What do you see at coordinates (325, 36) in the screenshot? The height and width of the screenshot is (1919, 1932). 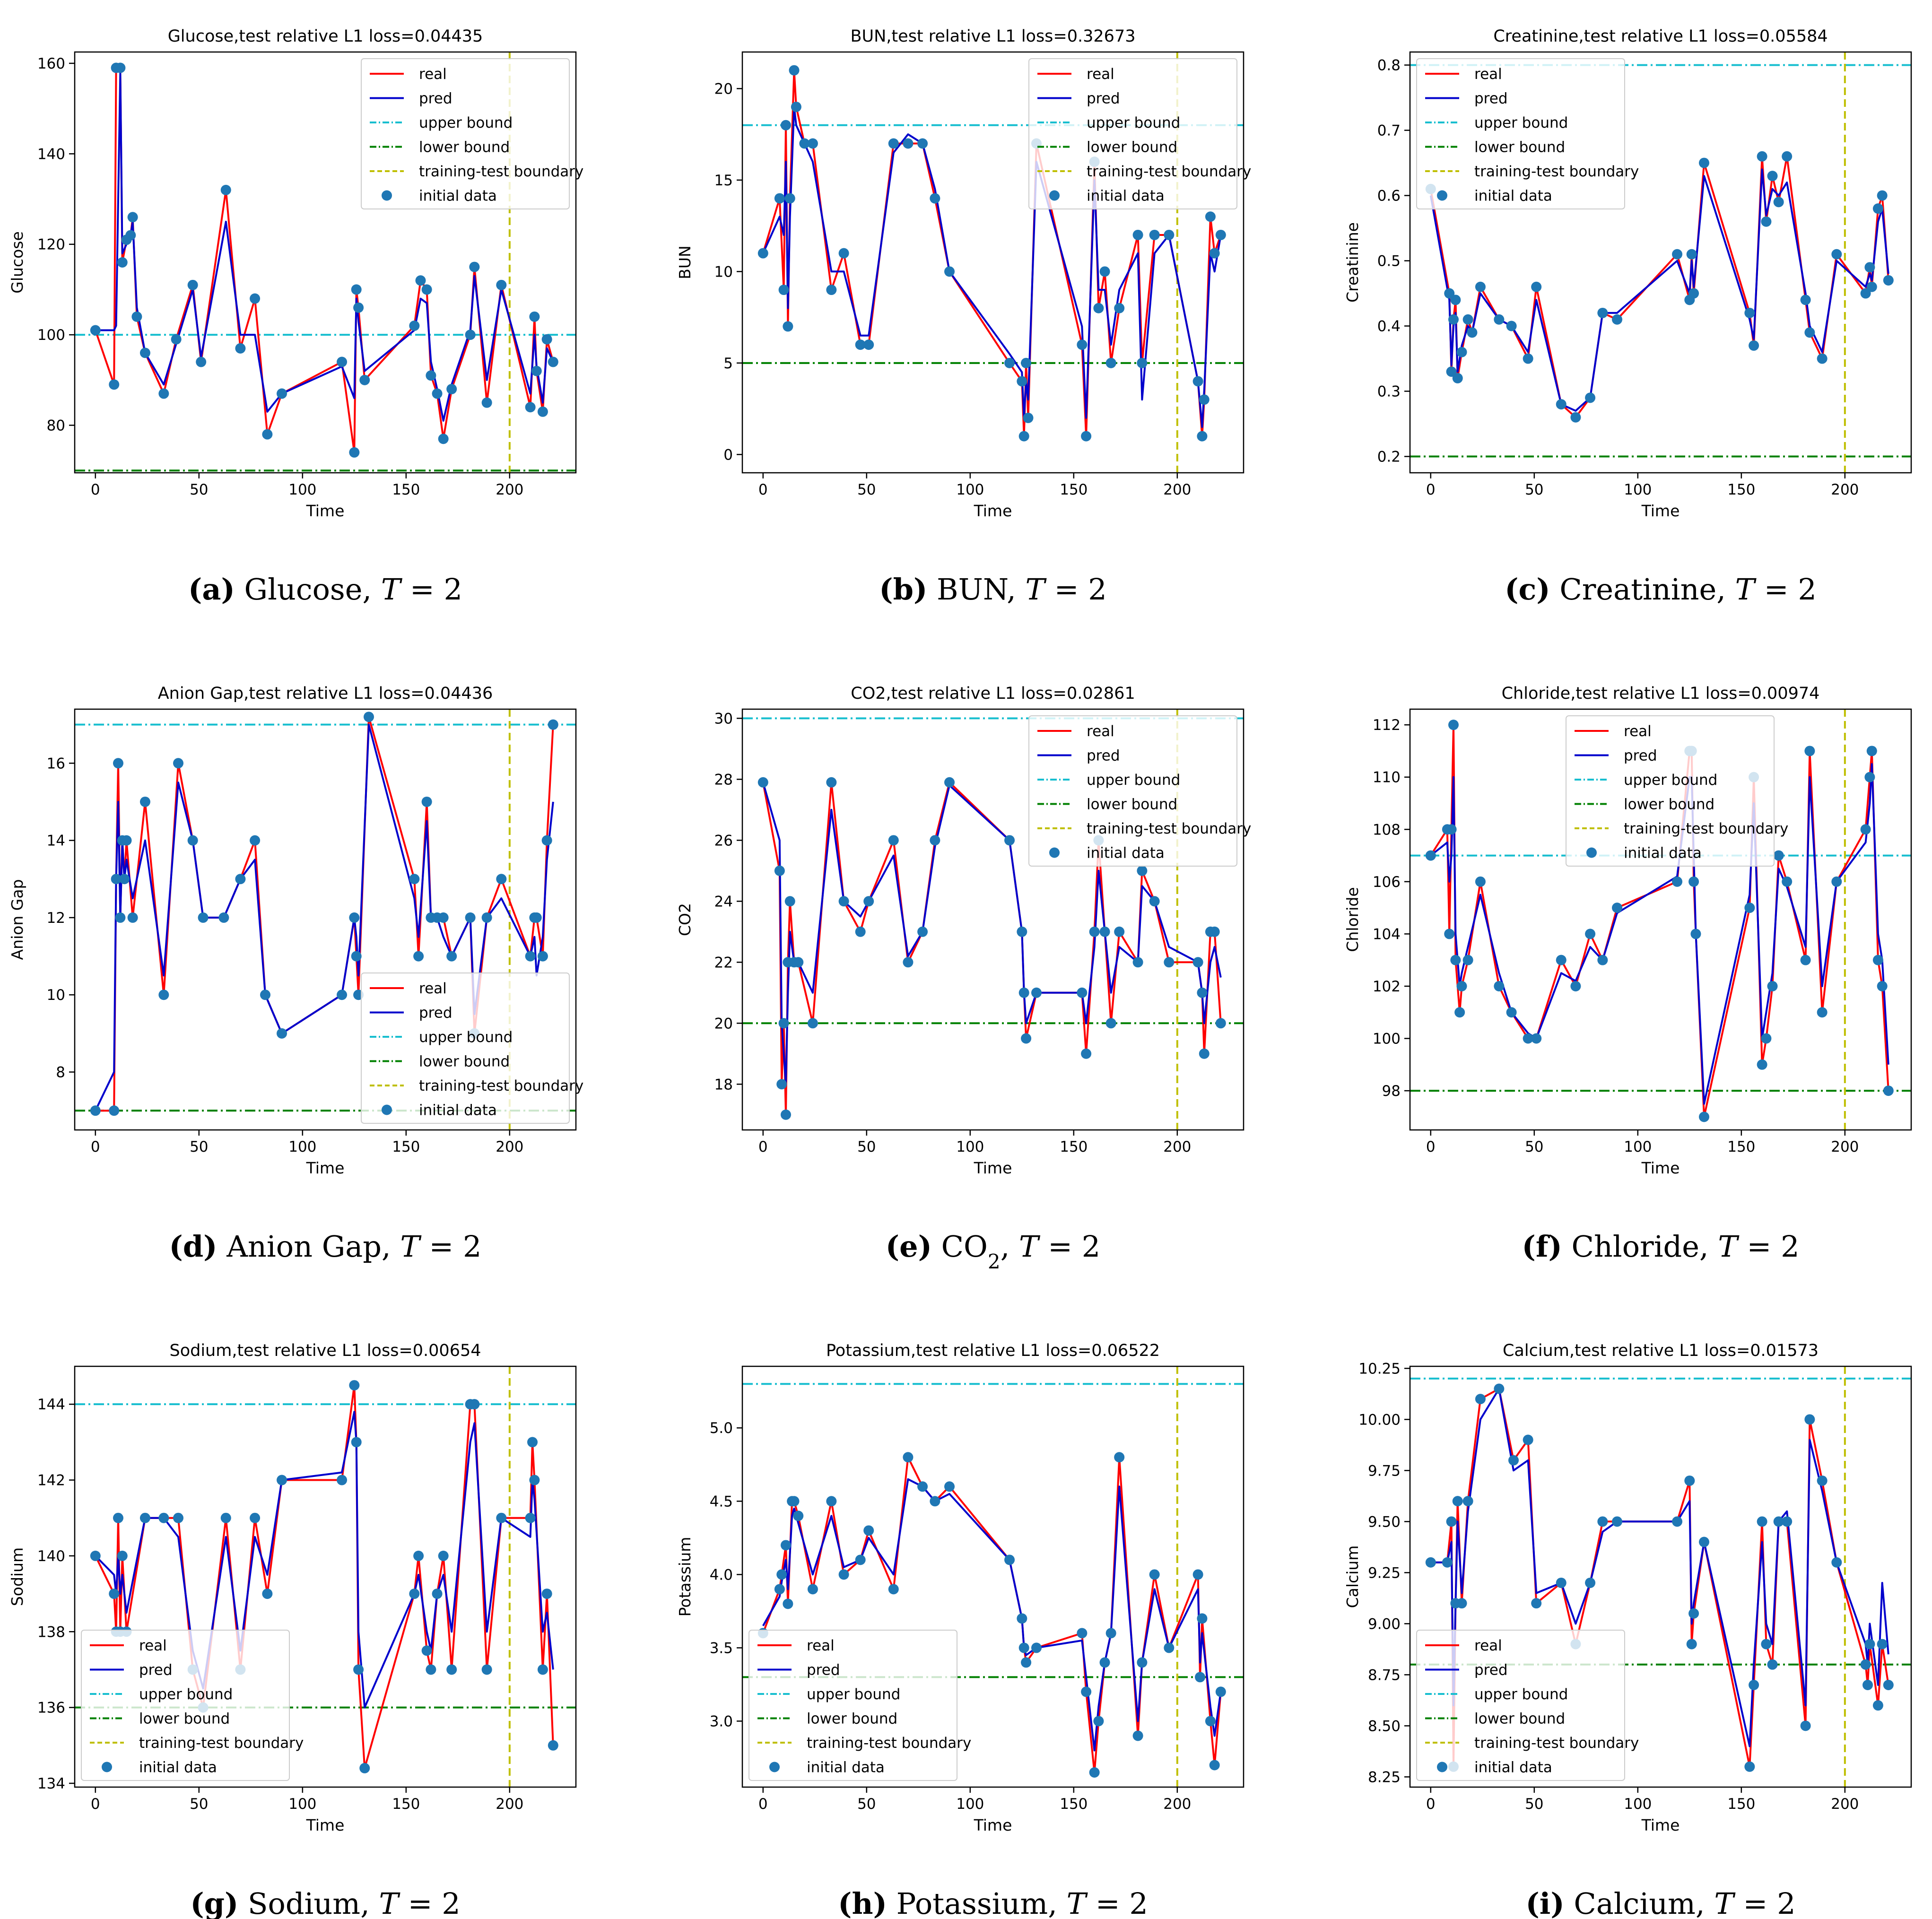 I see `chart-title: Glucose,test relative L1 loss=0.04435` at bounding box center [325, 36].